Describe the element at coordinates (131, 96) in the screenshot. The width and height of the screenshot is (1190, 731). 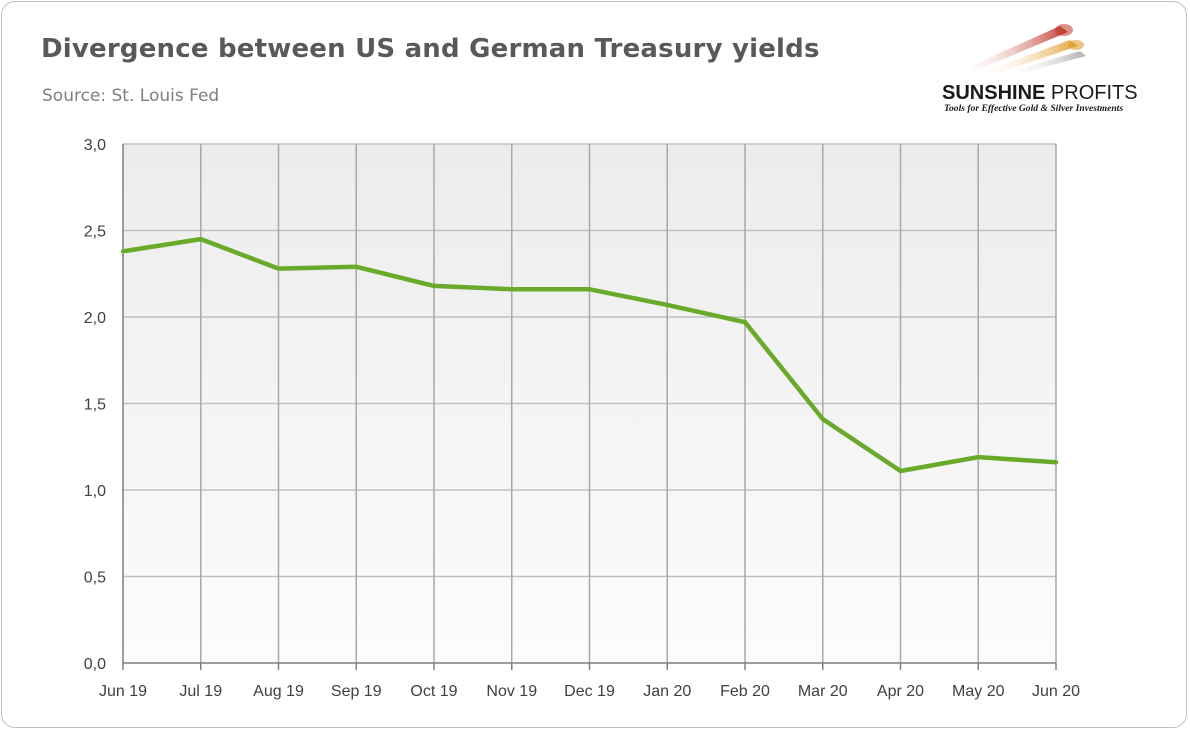
I see `chart-source: Source: St. Louis Fed` at that location.